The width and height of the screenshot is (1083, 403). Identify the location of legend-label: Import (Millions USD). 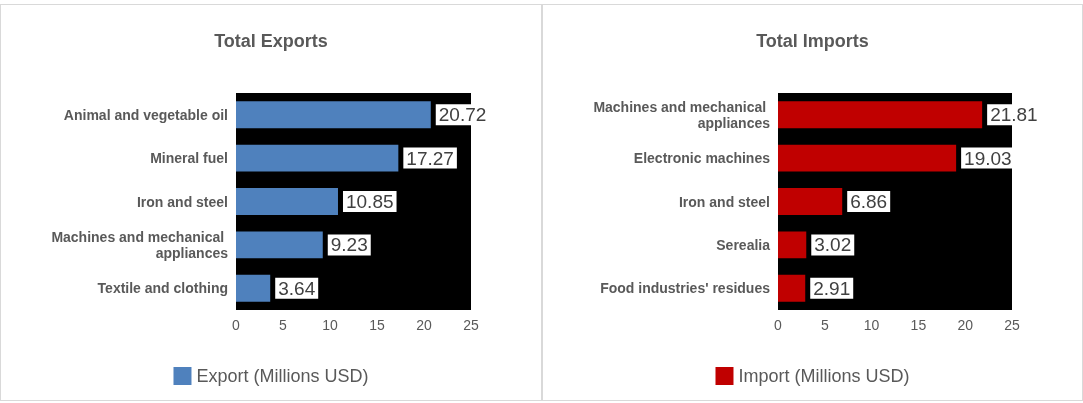
(824, 376).